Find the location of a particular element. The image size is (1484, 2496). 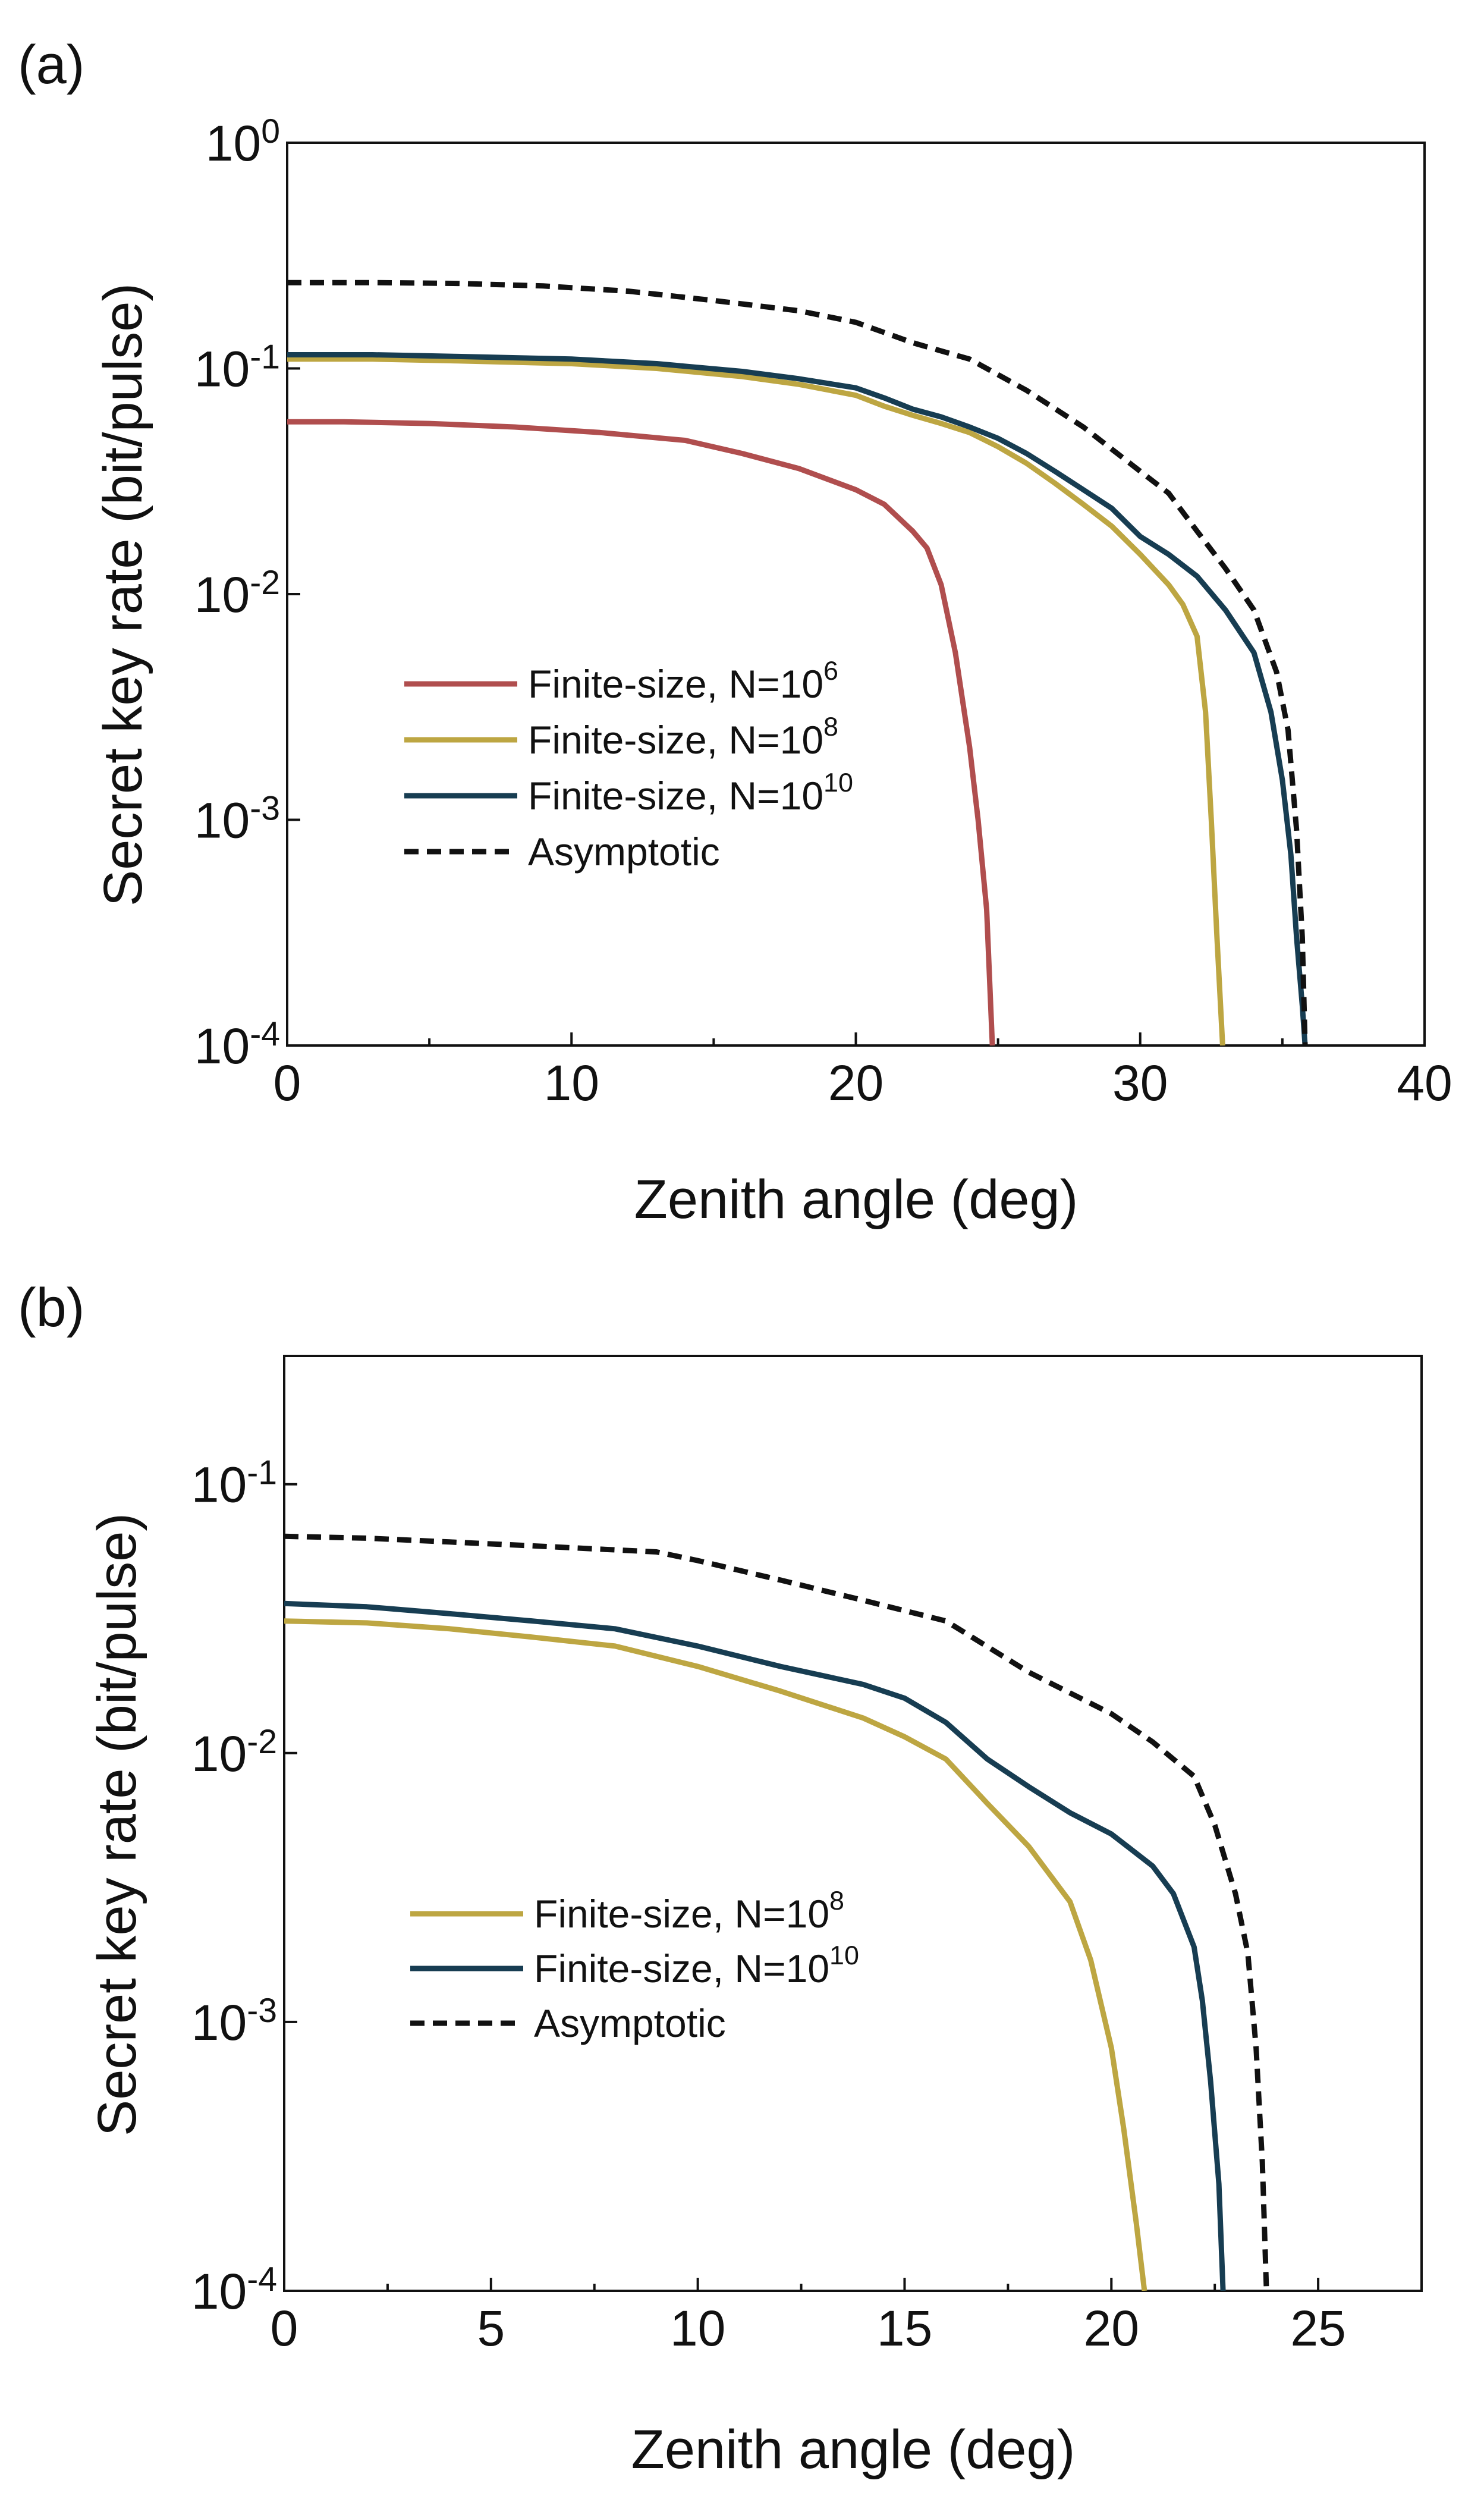

y-tick-label-exponent: 0 is located at coordinates (270, 131).